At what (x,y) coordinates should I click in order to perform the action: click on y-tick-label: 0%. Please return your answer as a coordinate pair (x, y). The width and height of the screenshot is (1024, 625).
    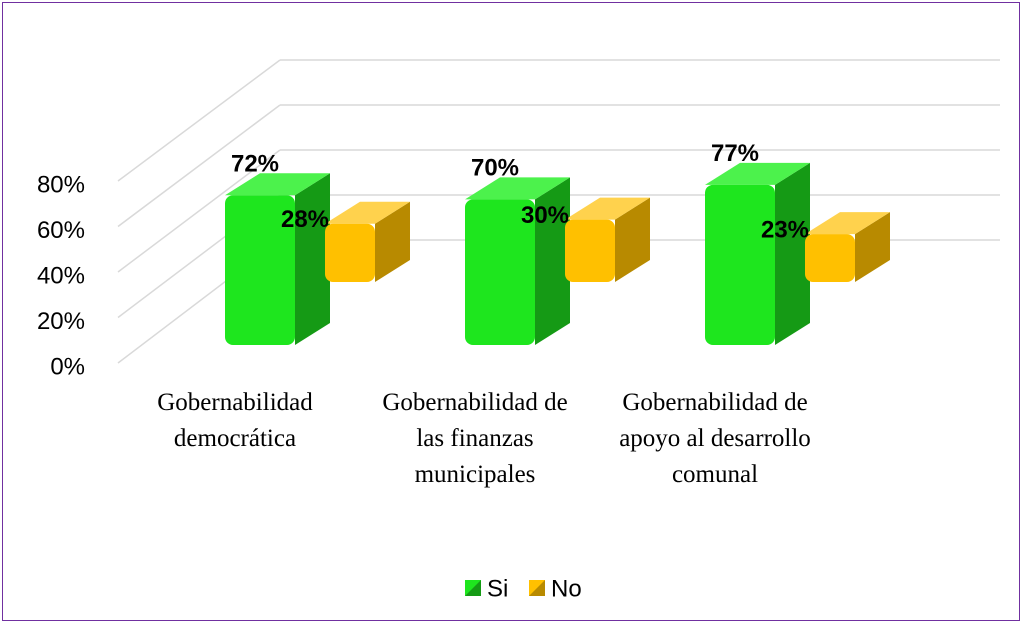
    Looking at the image, I should click on (67, 366).